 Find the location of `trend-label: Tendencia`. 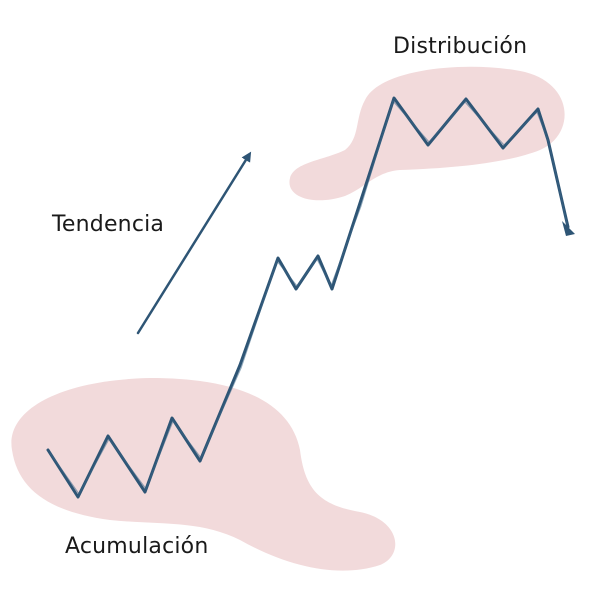

trend-label: Tendencia is located at coordinates (108, 224).